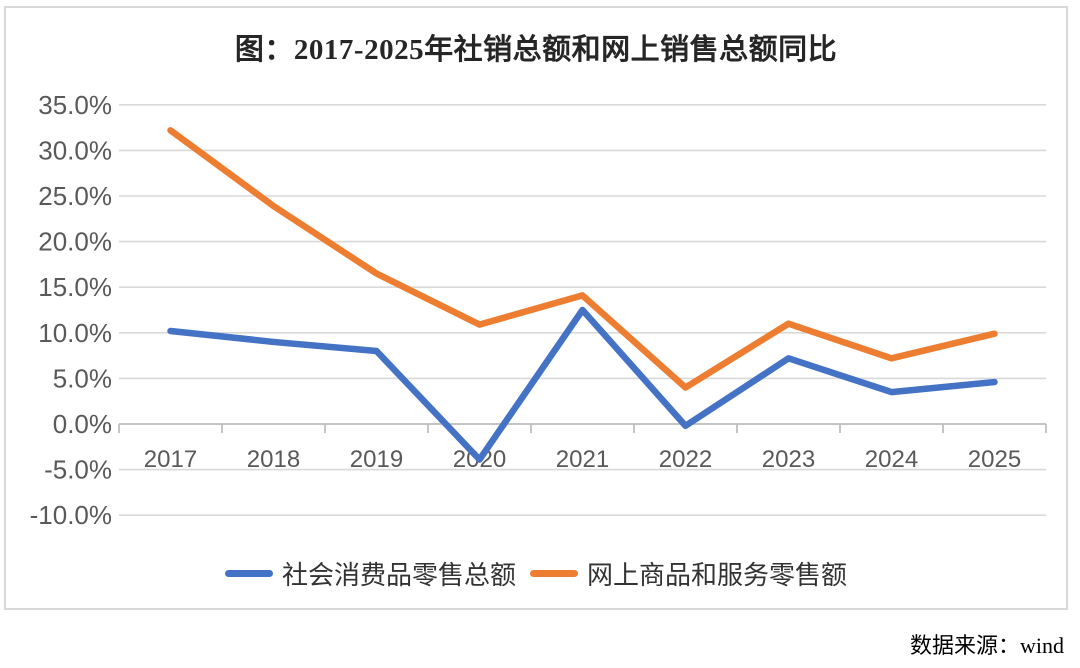 This screenshot has width=1080, height=668. What do you see at coordinates (582, 459) in the screenshot?
I see `x-axis-tick-label: 2021` at bounding box center [582, 459].